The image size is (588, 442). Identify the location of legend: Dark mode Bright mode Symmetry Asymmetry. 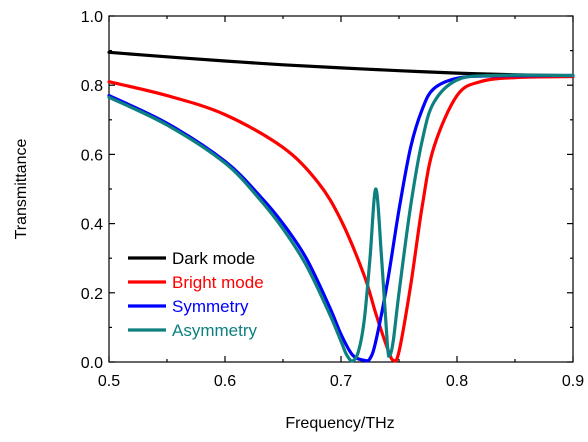
(196, 294).